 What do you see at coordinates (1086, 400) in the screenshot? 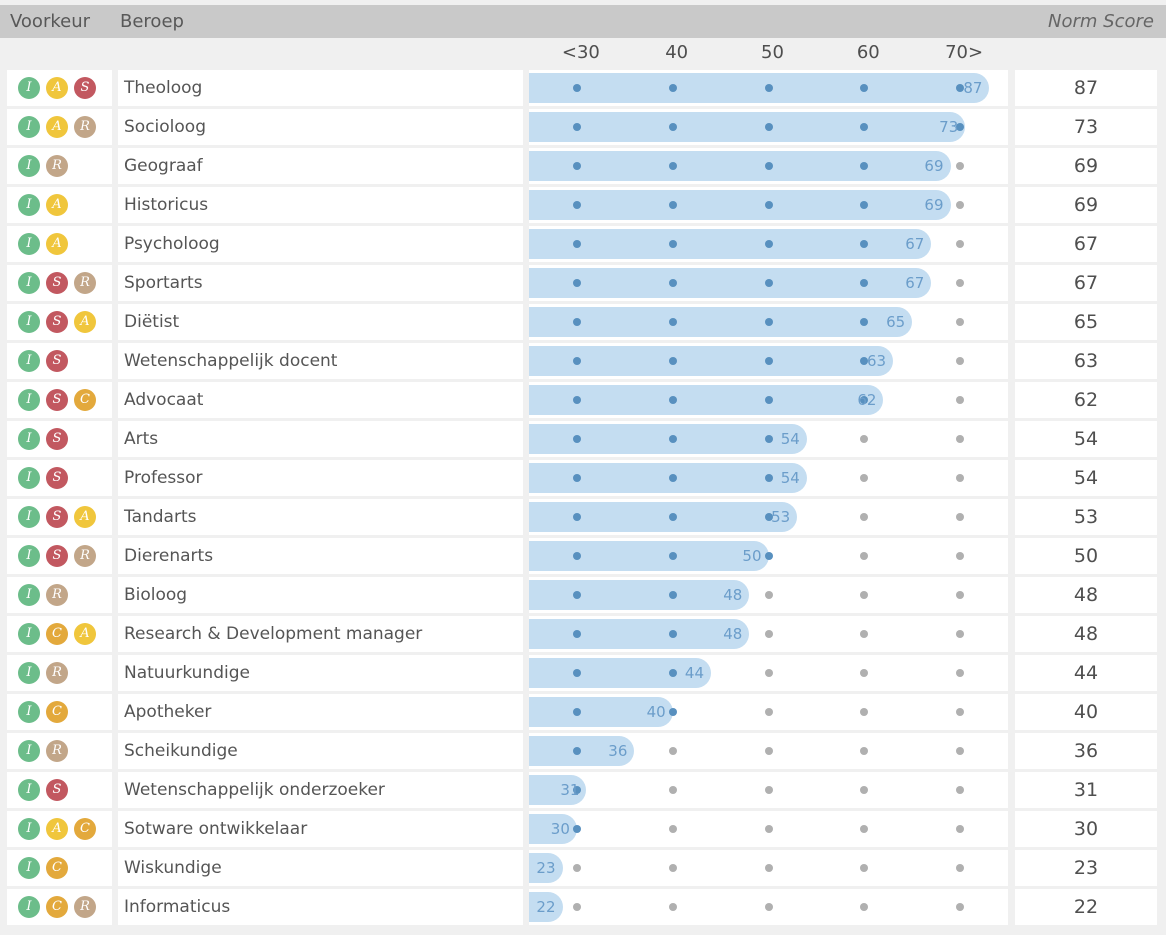
I see `norm-score-value: 62` at bounding box center [1086, 400].